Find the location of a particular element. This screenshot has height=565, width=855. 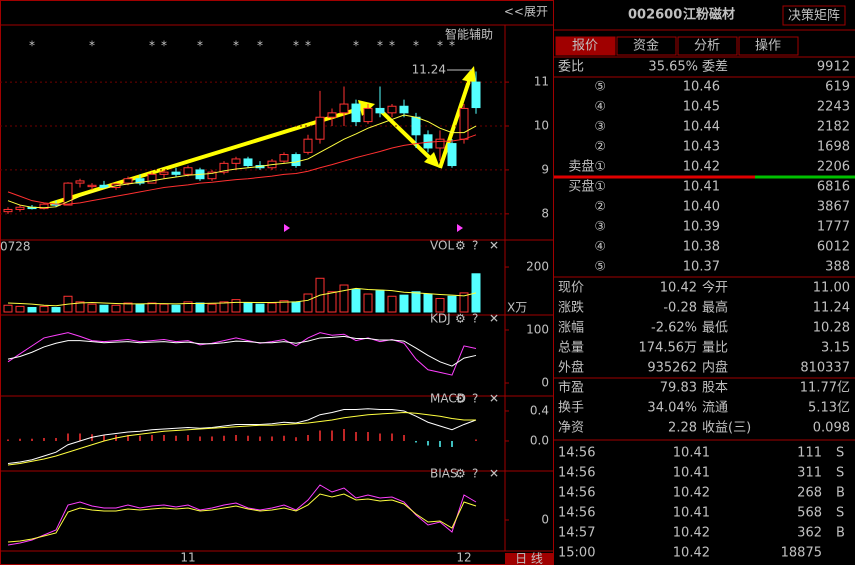

book-price: 10.43 is located at coordinates (701, 147).